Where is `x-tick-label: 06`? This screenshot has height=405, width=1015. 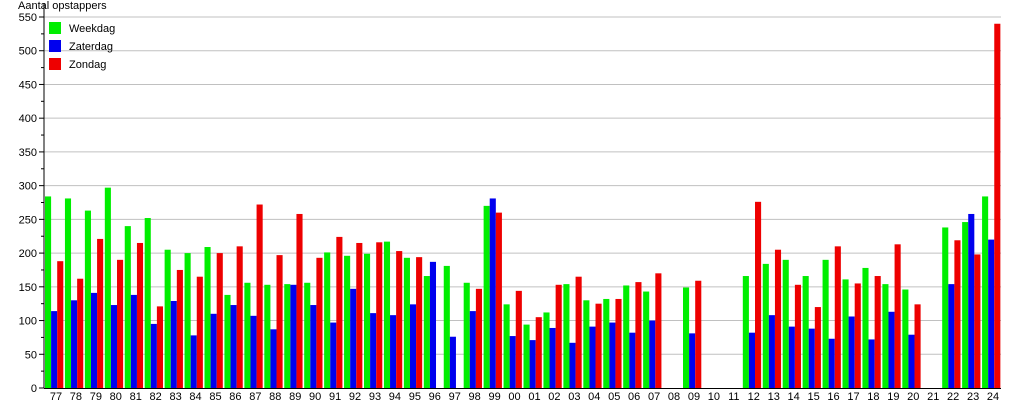 x-tick-label: 06 is located at coordinates (634, 395).